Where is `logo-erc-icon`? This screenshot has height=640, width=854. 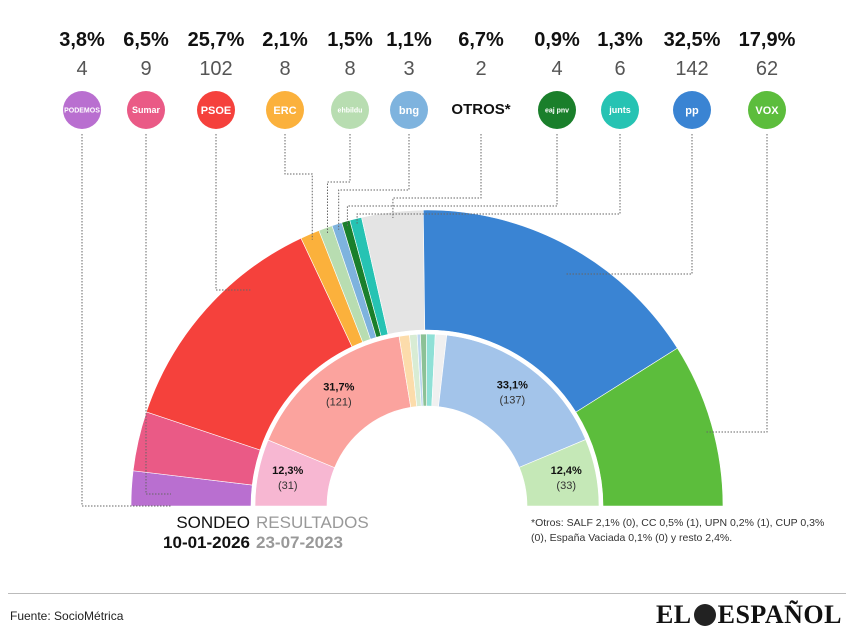
logo-erc-icon is located at coordinates (285, 110).